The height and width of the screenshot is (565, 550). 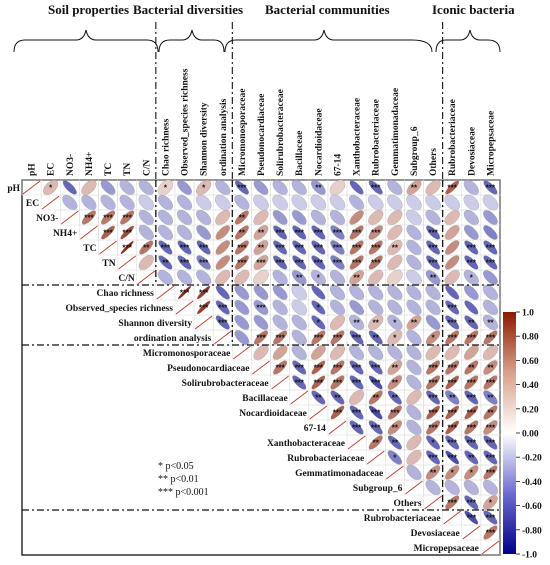 I want to click on column-label: TC, so click(x=109, y=169).